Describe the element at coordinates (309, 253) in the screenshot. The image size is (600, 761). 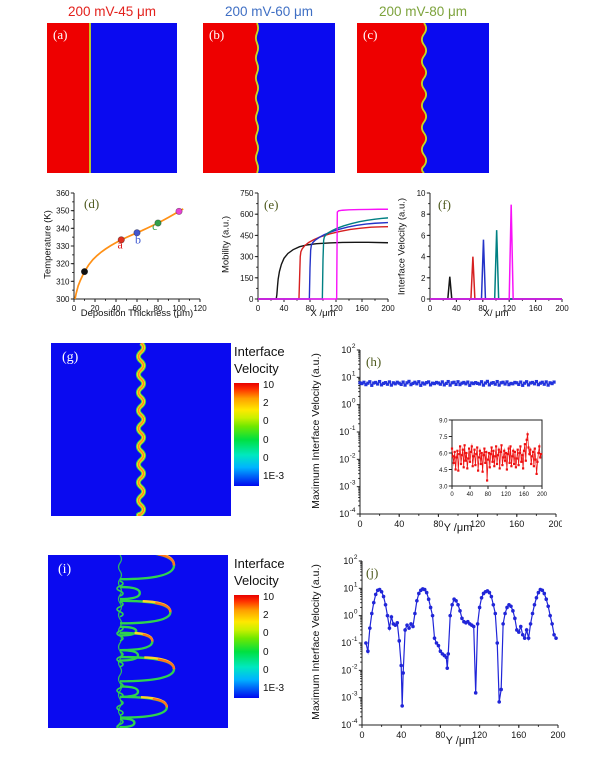
I see `chart-e-canvas` at that location.